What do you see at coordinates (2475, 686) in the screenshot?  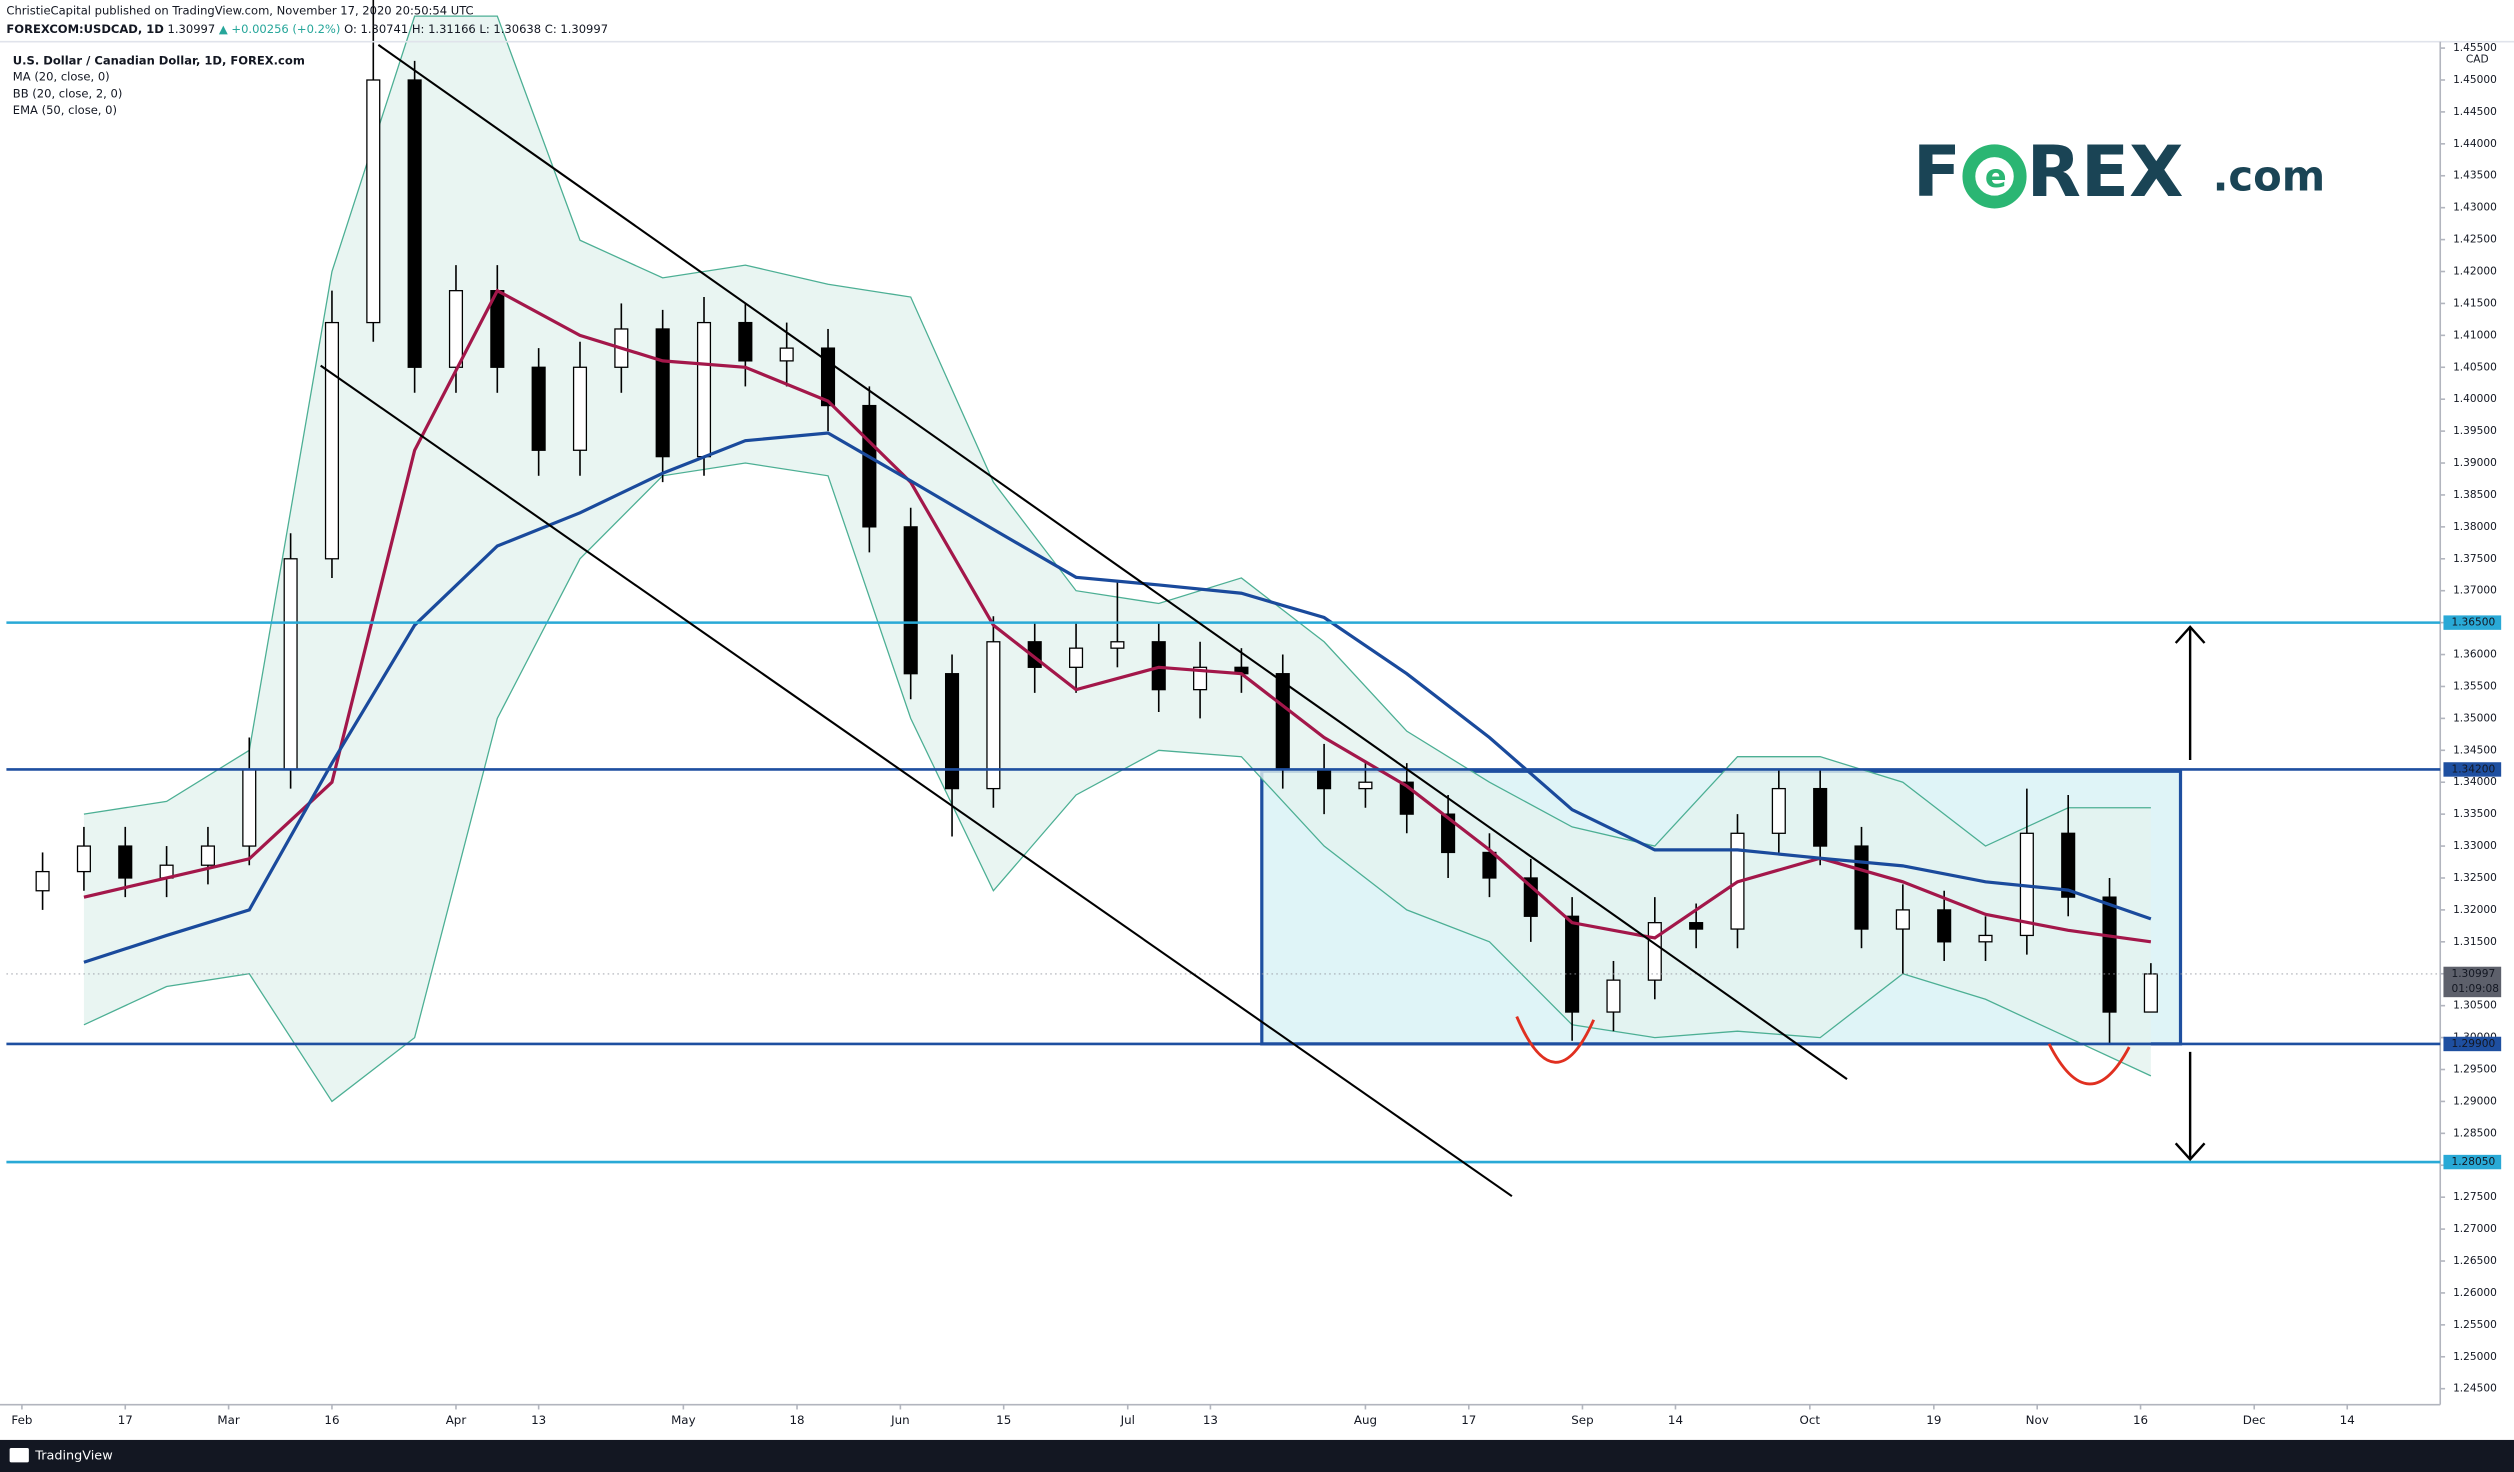 I see `y-tick-label: 1.35500` at bounding box center [2475, 686].